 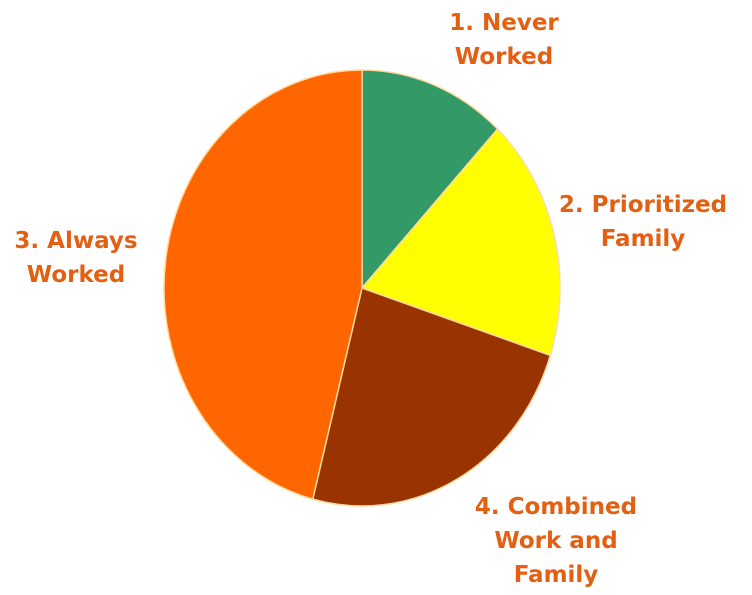 I want to click on slice-prioritized-family, so click(x=460, y=242).